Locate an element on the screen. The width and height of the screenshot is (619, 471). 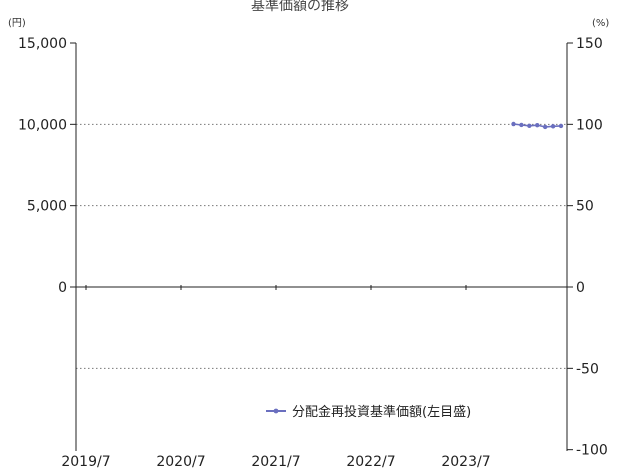
right-tick-label: 50 is located at coordinates (585, 207).